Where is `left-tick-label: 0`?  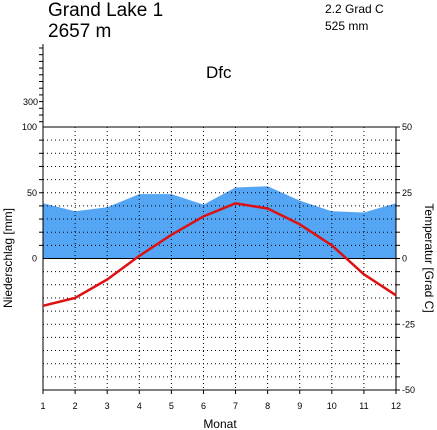 left-tick-label: 0 is located at coordinates (34, 259).